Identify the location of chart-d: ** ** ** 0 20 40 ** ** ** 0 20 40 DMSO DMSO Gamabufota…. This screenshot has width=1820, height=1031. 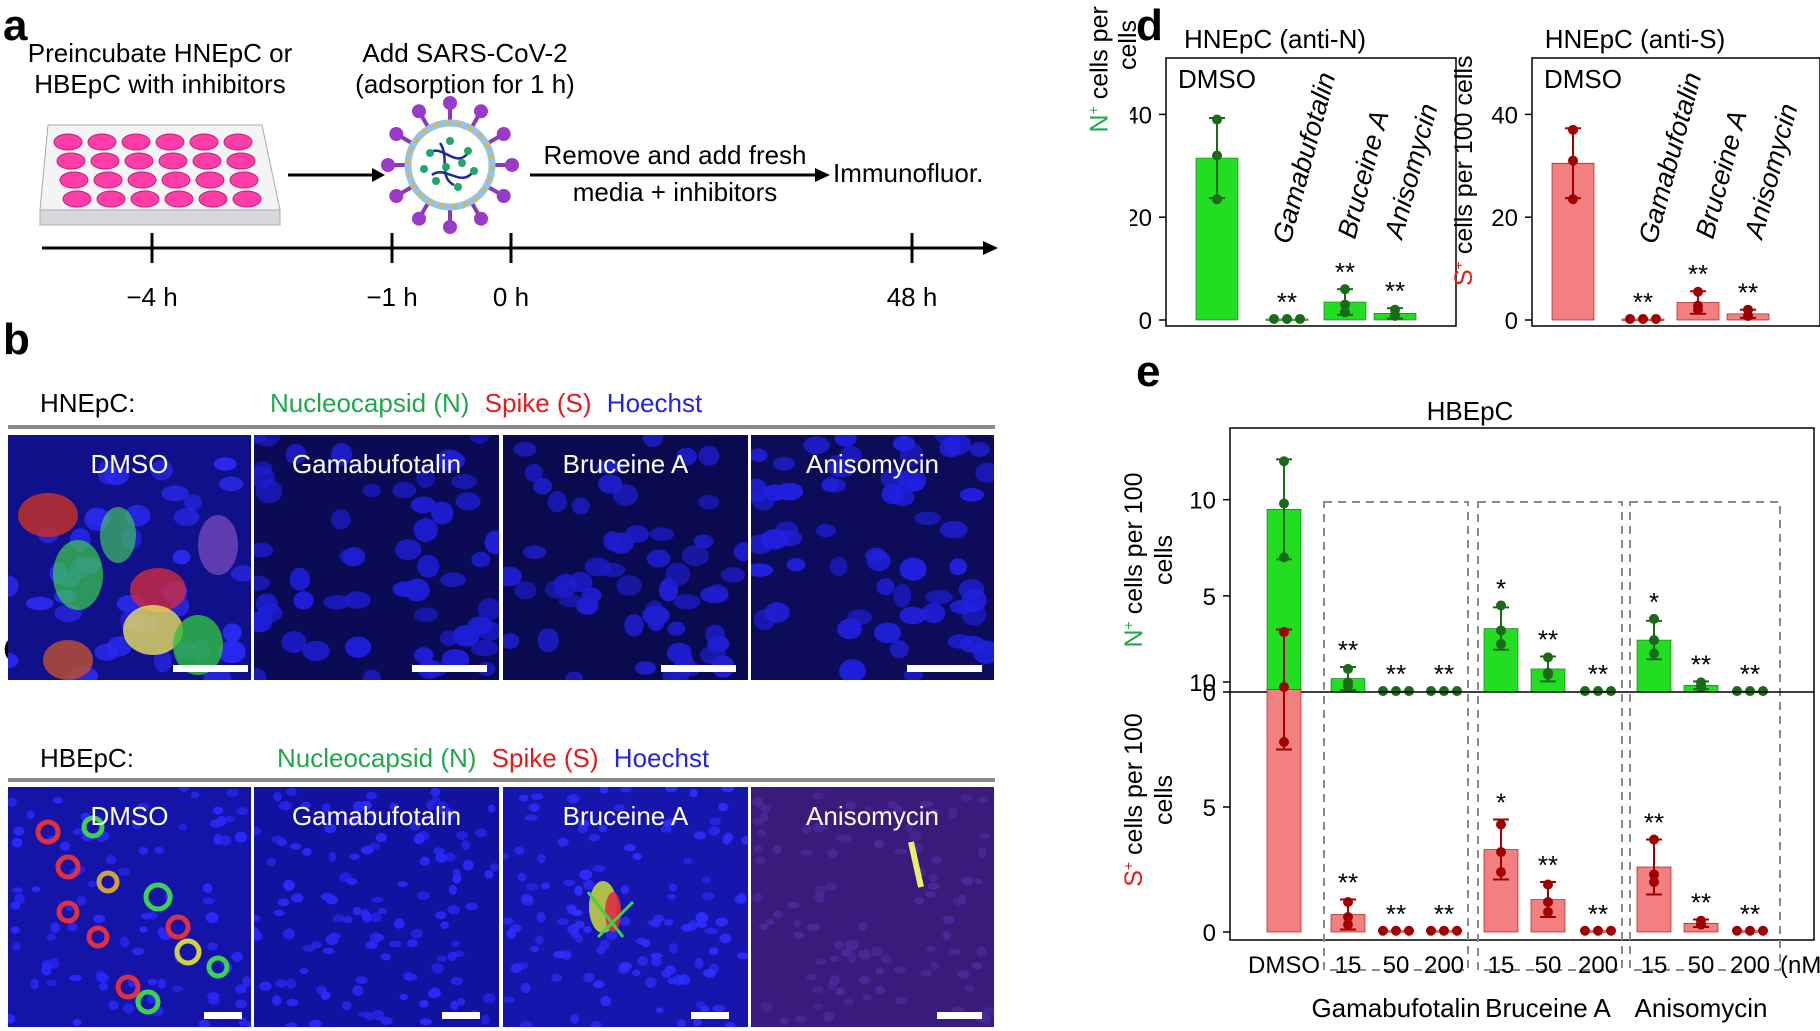
(1475, 195).